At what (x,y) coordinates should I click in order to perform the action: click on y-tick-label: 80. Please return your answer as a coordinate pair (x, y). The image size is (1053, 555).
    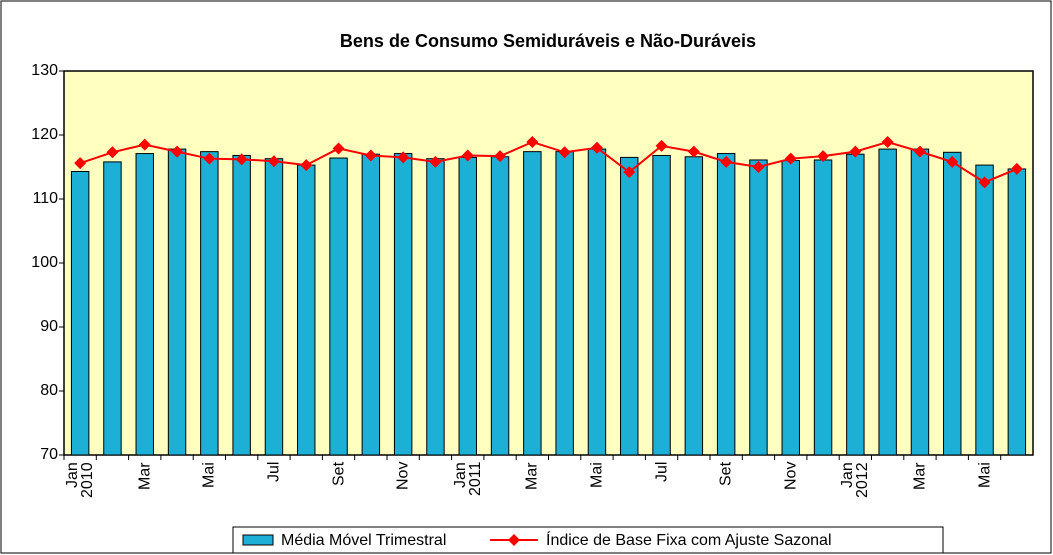
    Looking at the image, I should click on (49, 390).